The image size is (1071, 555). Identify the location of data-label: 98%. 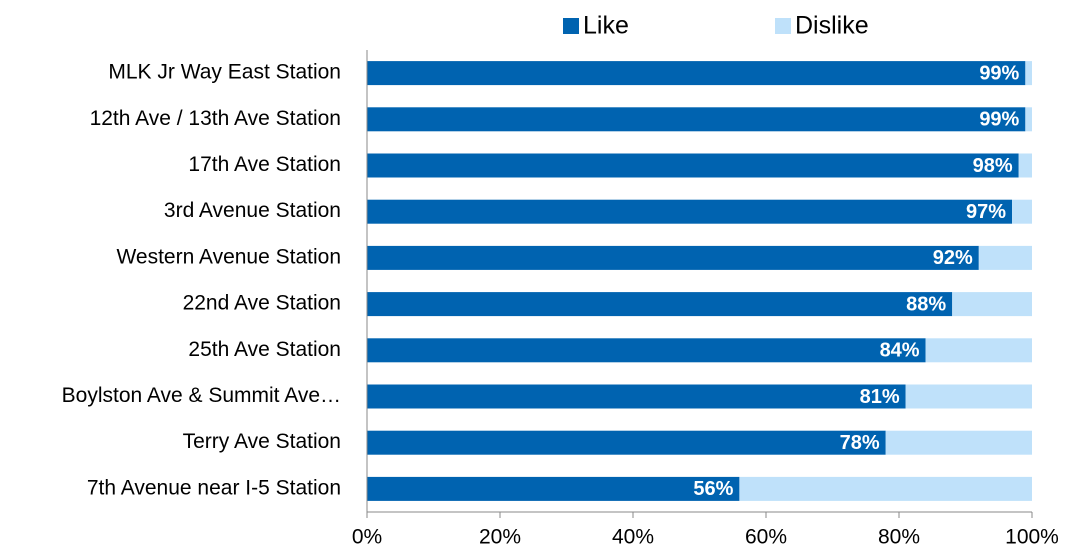
(993, 166).